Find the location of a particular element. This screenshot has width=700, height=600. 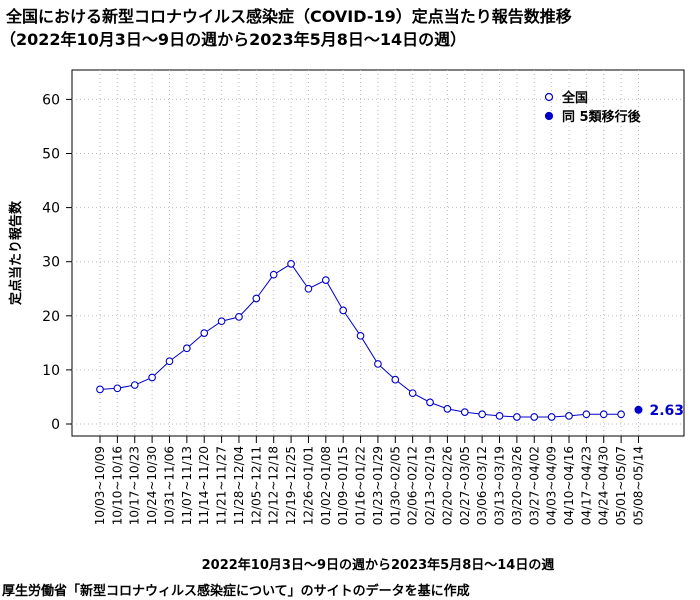

legend-marker-filled is located at coordinates (549, 116).